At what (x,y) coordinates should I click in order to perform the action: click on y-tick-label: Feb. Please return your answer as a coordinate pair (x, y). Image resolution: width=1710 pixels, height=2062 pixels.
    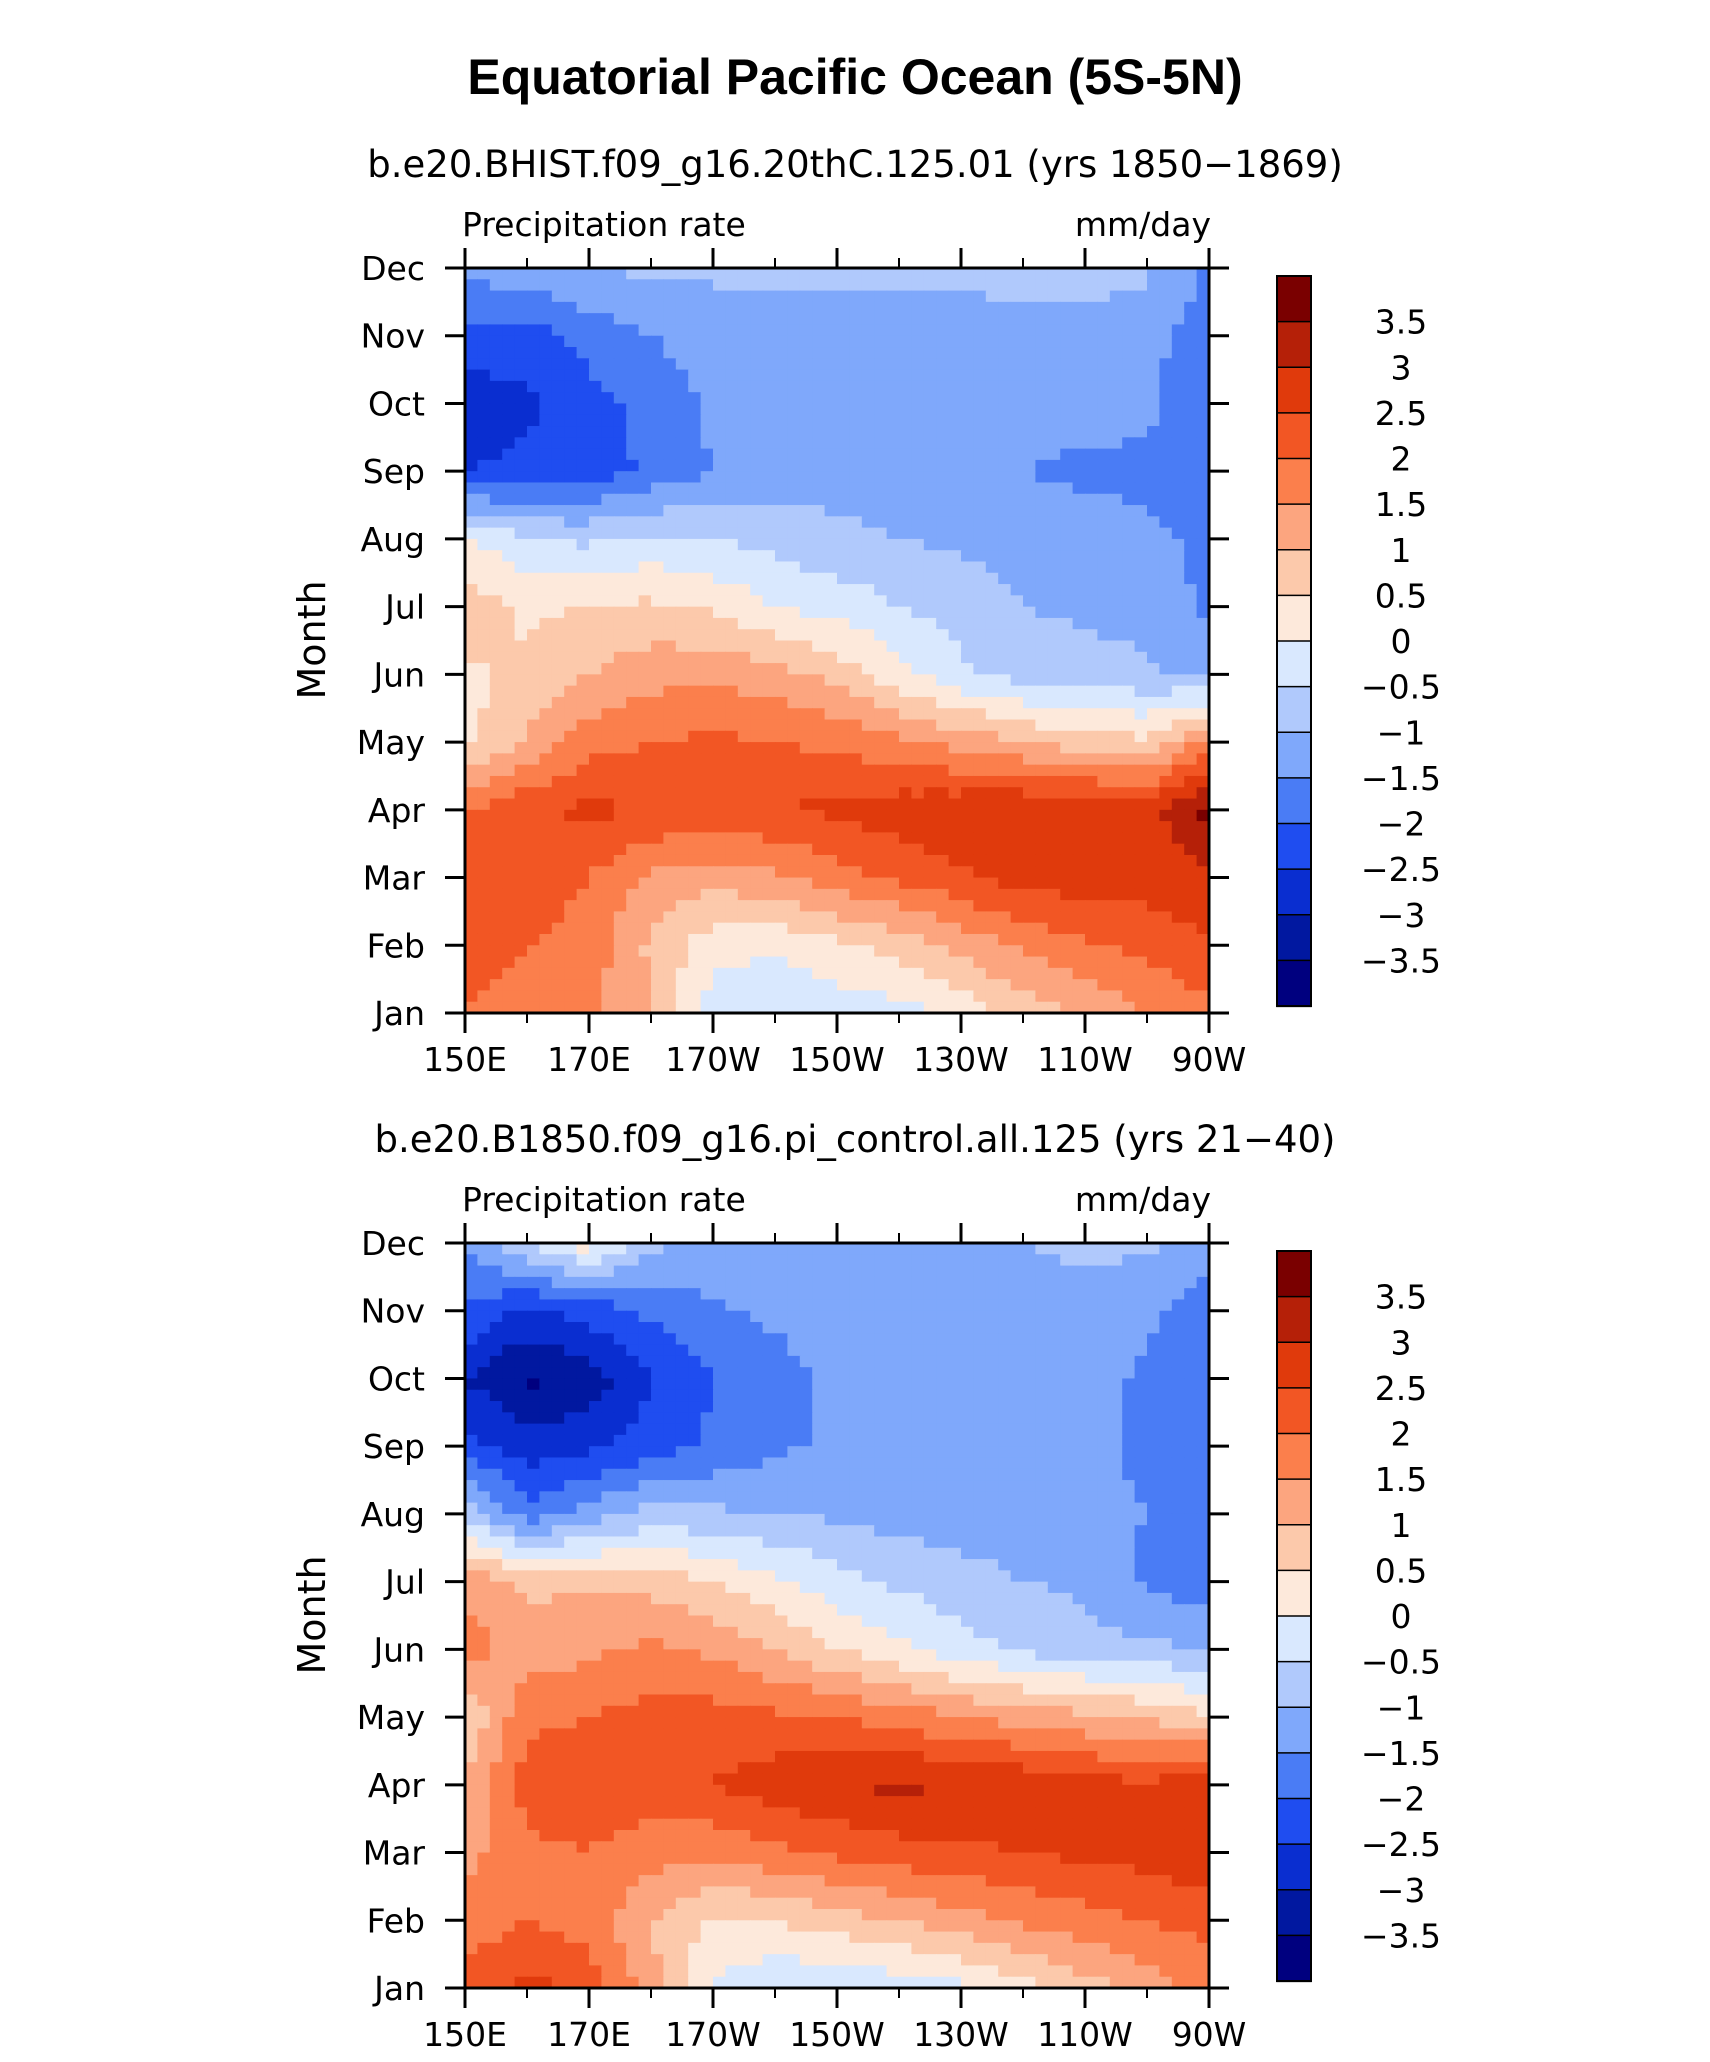
    Looking at the image, I should click on (396, 945).